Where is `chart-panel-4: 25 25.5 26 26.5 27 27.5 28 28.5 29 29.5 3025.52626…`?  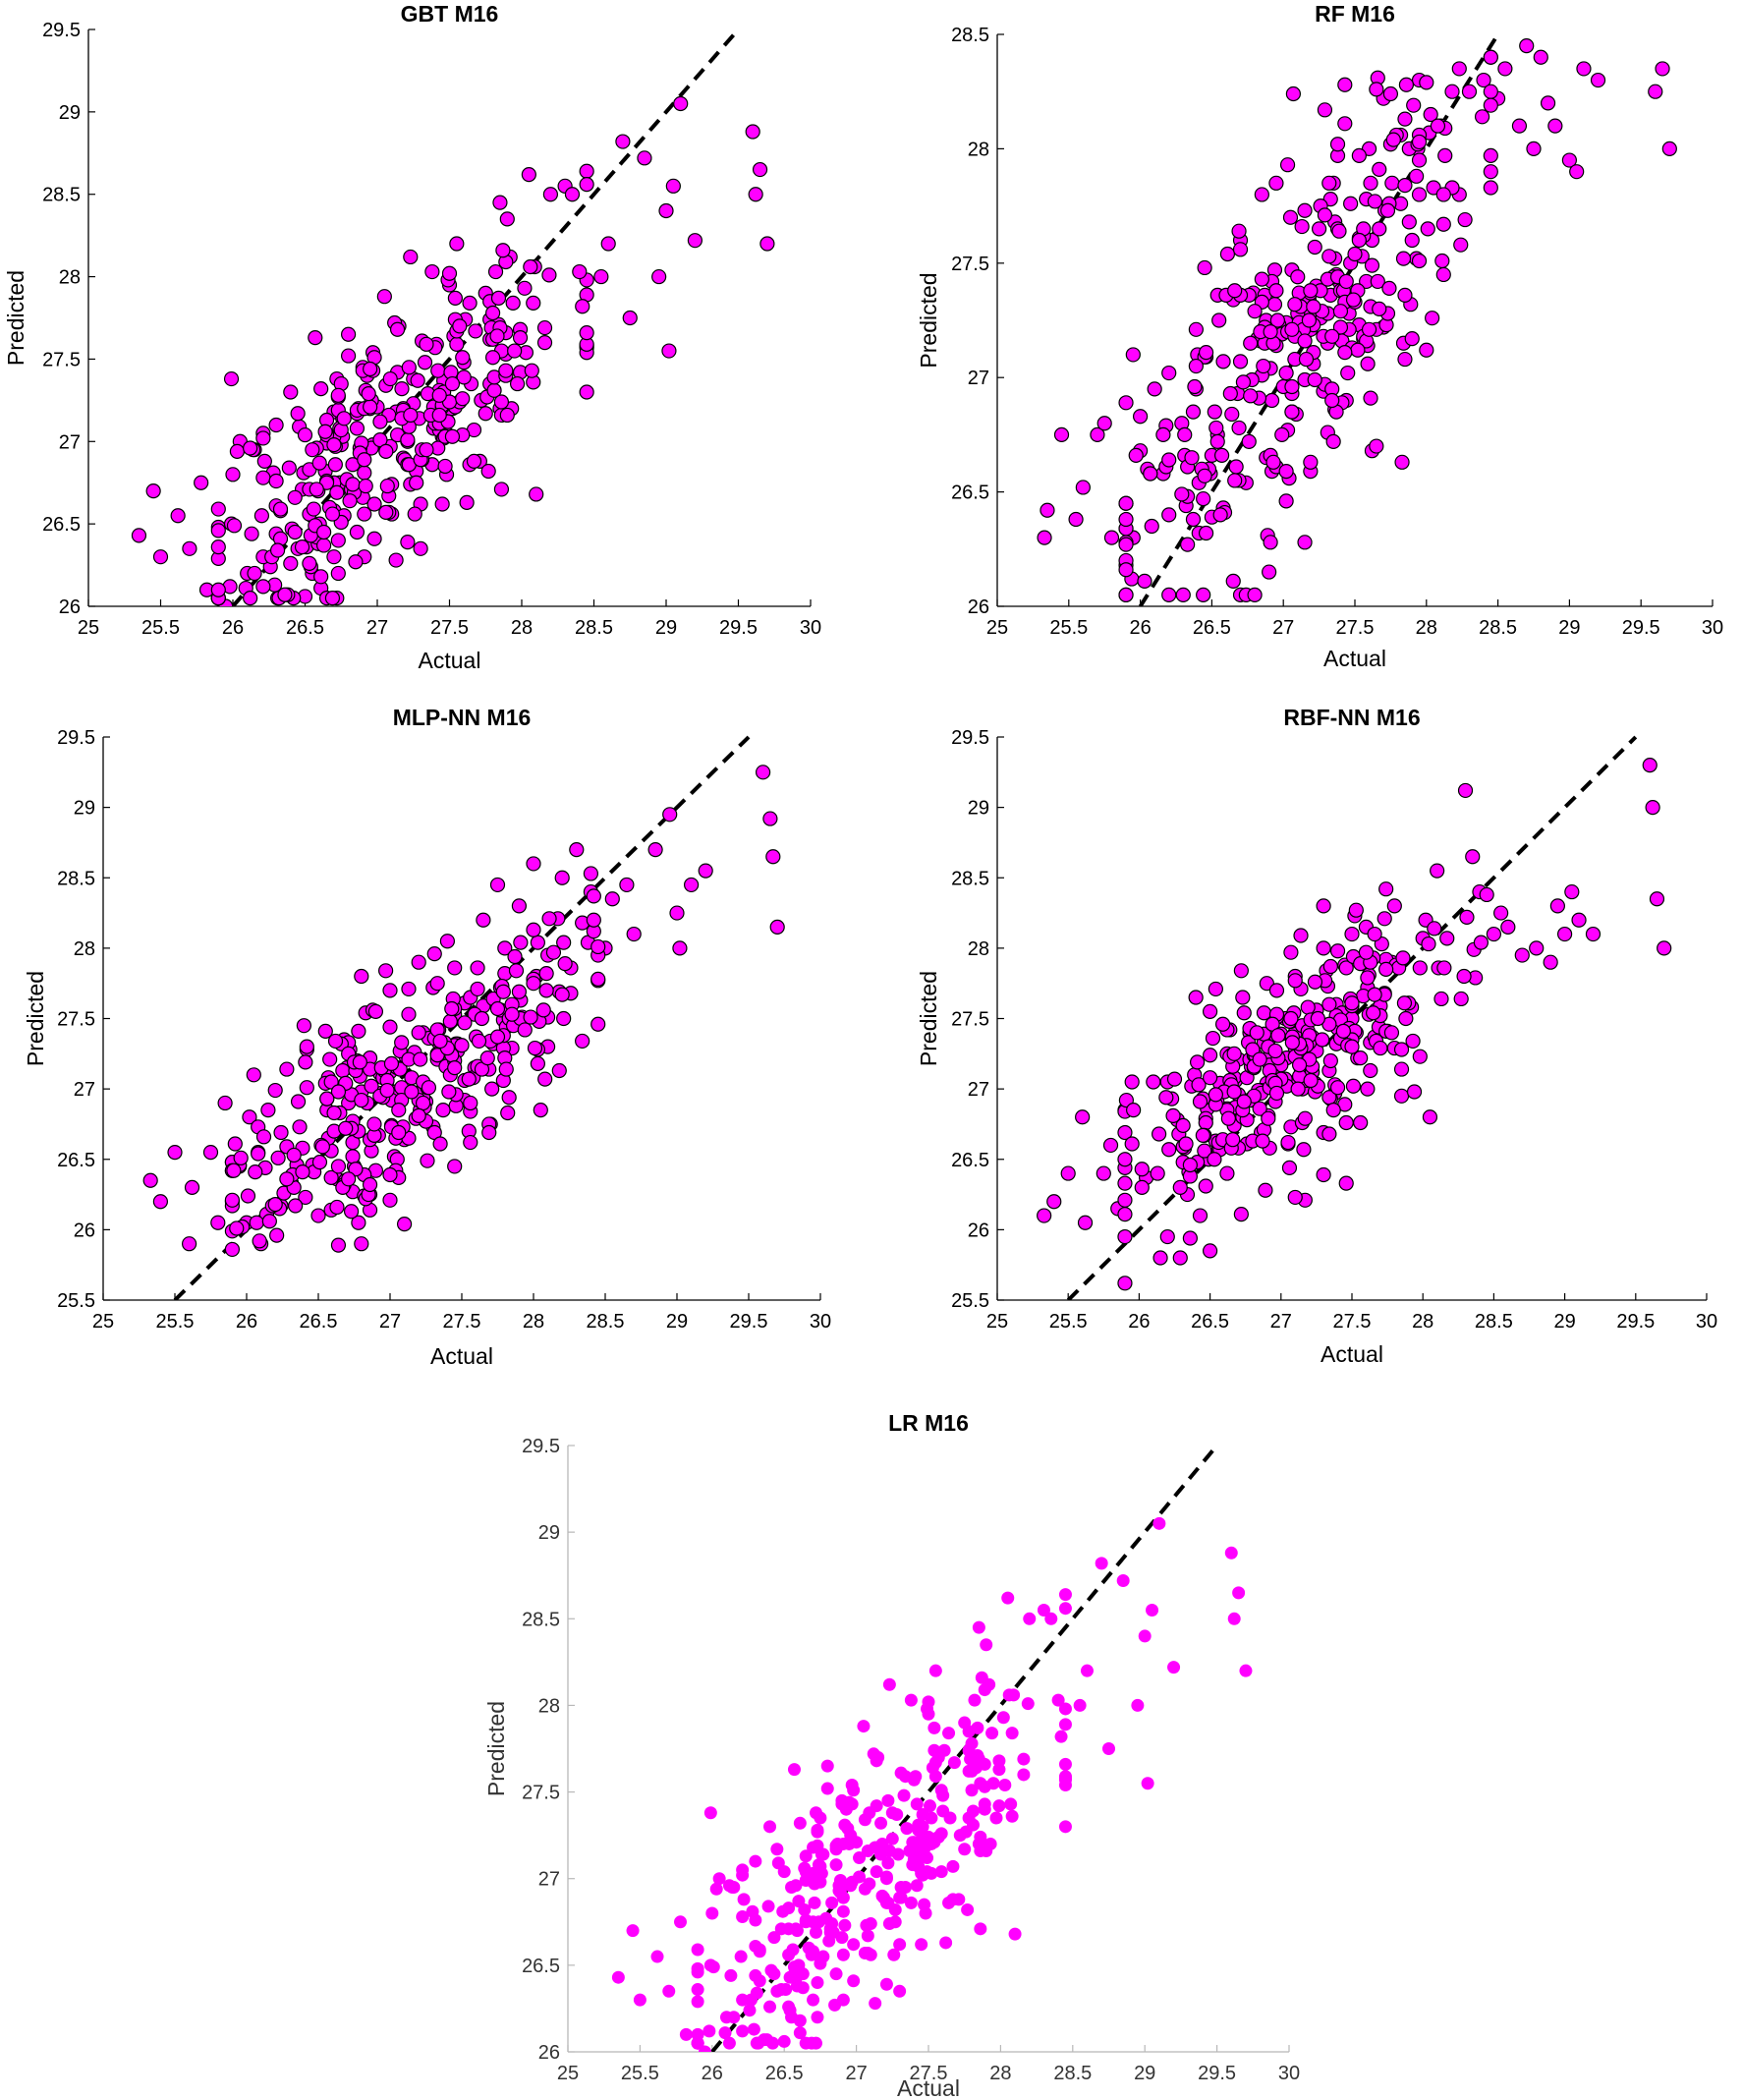
chart-panel-4: 25 25.5 26 26.5 27 27.5 28 28.5 29 29.5 3025.52626… is located at coordinates (1316, 1036).